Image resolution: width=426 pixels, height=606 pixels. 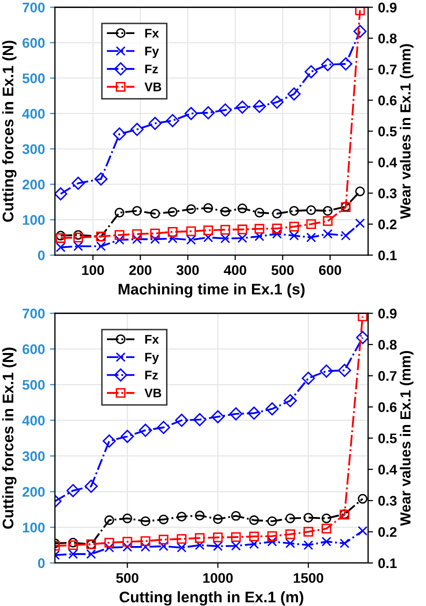 I want to click on x-tick-label: 300, so click(x=187, y=270).